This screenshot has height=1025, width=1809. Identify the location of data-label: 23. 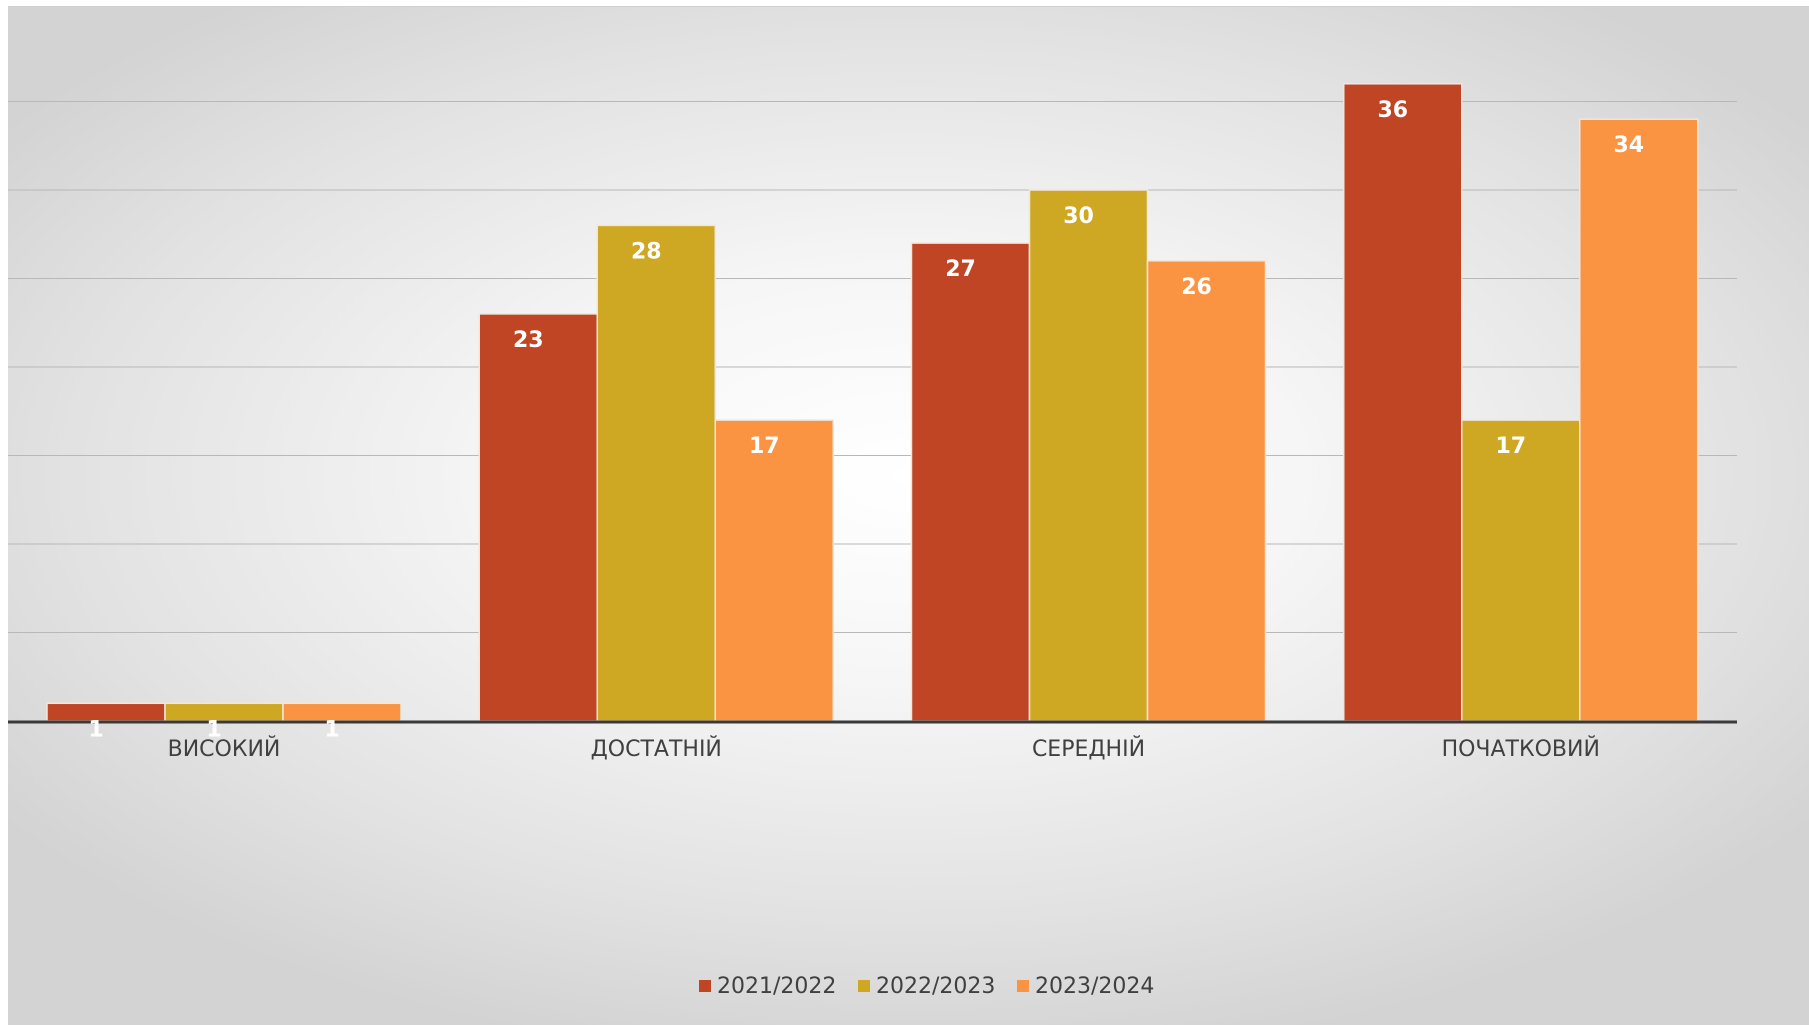
(528, 340).